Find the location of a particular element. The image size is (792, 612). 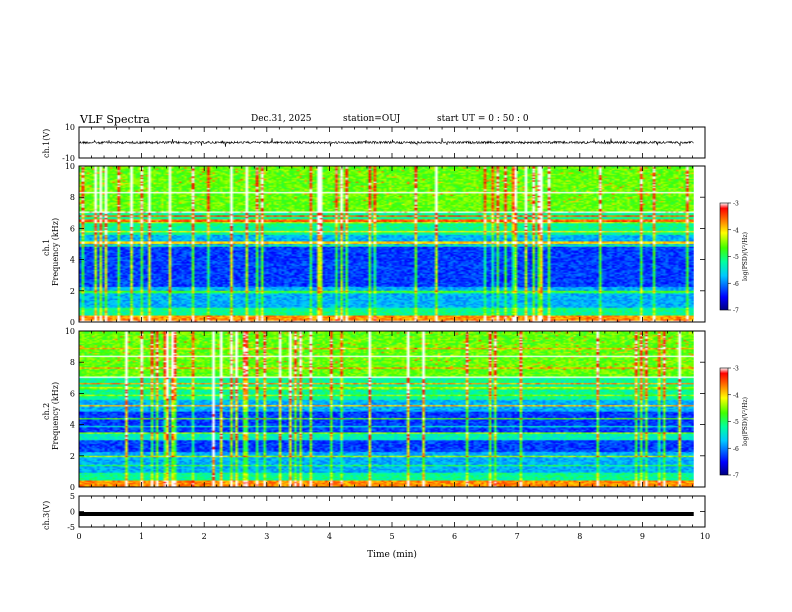

ch1-waveform-ytick-label: 10 is located at coordinates (70, 127).